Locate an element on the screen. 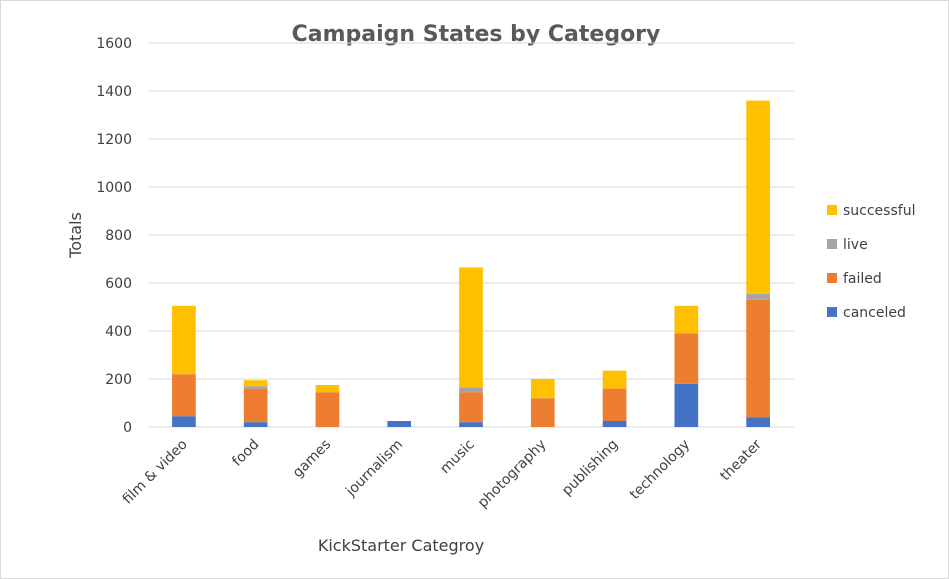 The image size is (949, 579). x-tick-label: publishing is located at coordinates (590, 468).